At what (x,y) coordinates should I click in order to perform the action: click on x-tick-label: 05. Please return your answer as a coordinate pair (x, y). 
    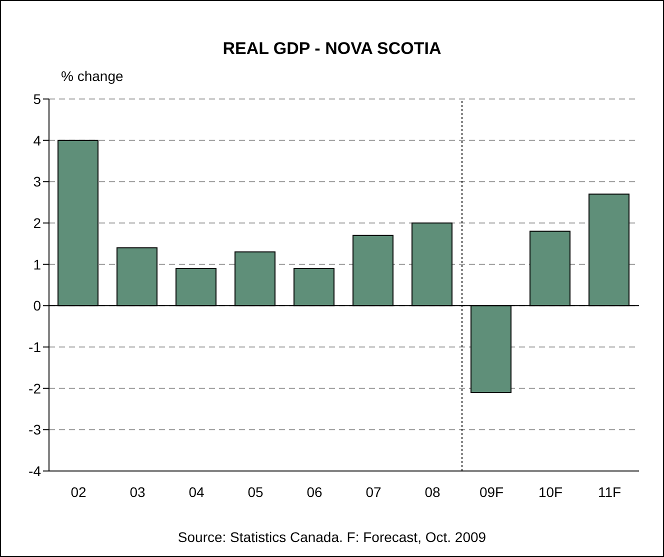
    Looking at the image, I should click on (256, 492).